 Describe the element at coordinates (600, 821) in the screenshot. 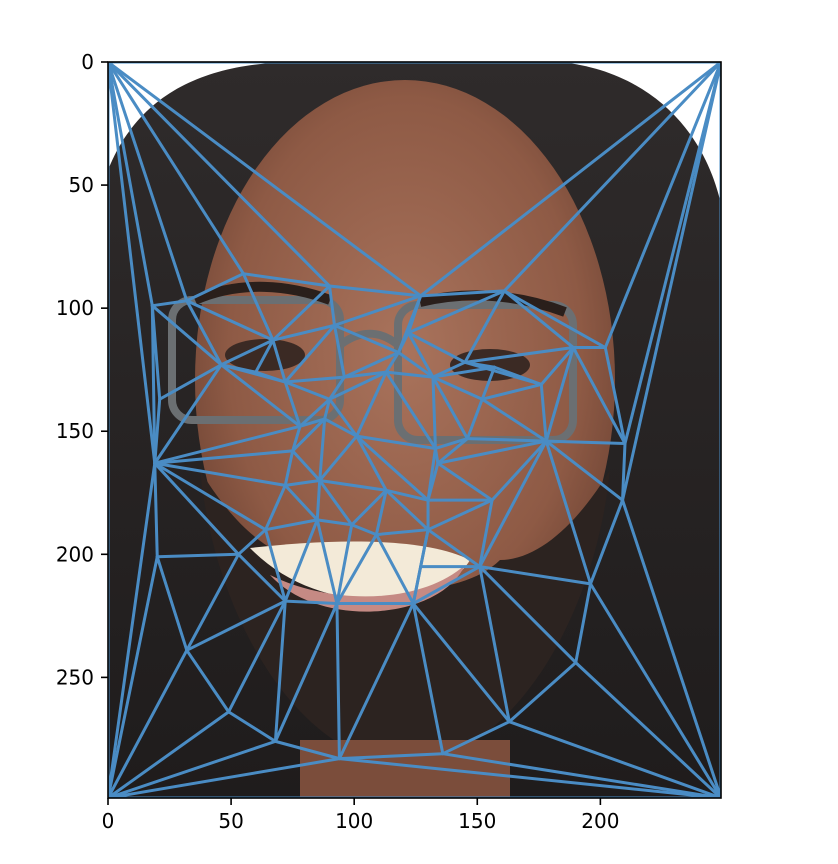

I see `x-tick-label: 200` at that location.